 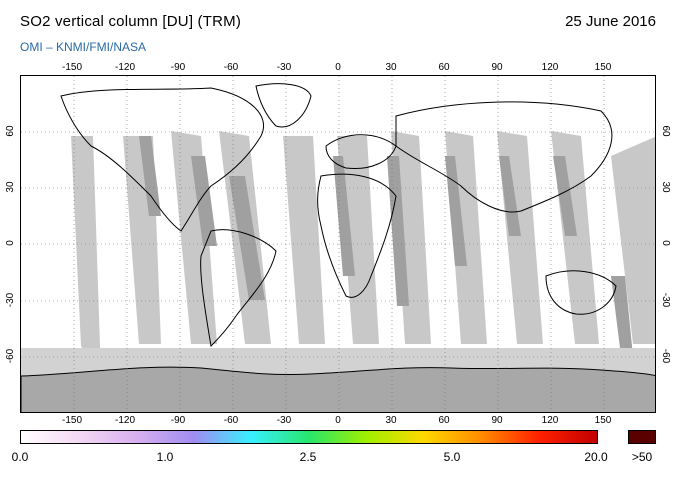 What do you see at coordinates (603, 67) in the screenshot?
I see `top-lon-tick: 150` at bounding box center [603, 67].